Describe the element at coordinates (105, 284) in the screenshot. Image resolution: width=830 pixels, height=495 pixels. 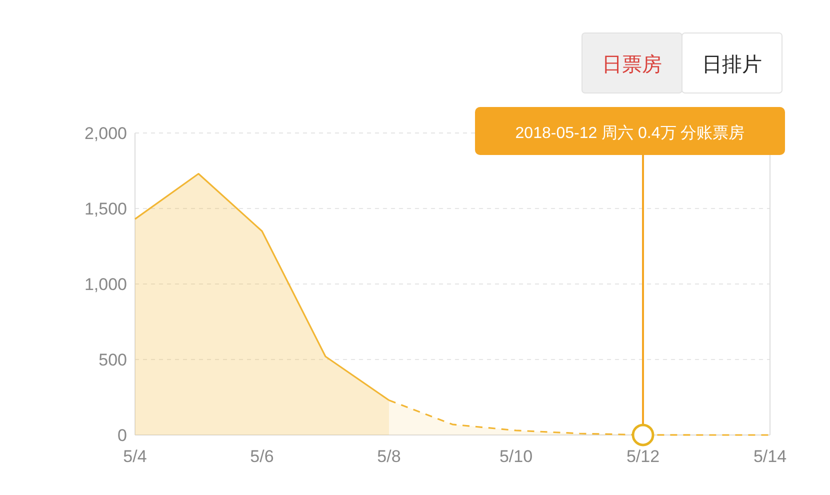
I see `y-tick-label: 1,000` at that location.